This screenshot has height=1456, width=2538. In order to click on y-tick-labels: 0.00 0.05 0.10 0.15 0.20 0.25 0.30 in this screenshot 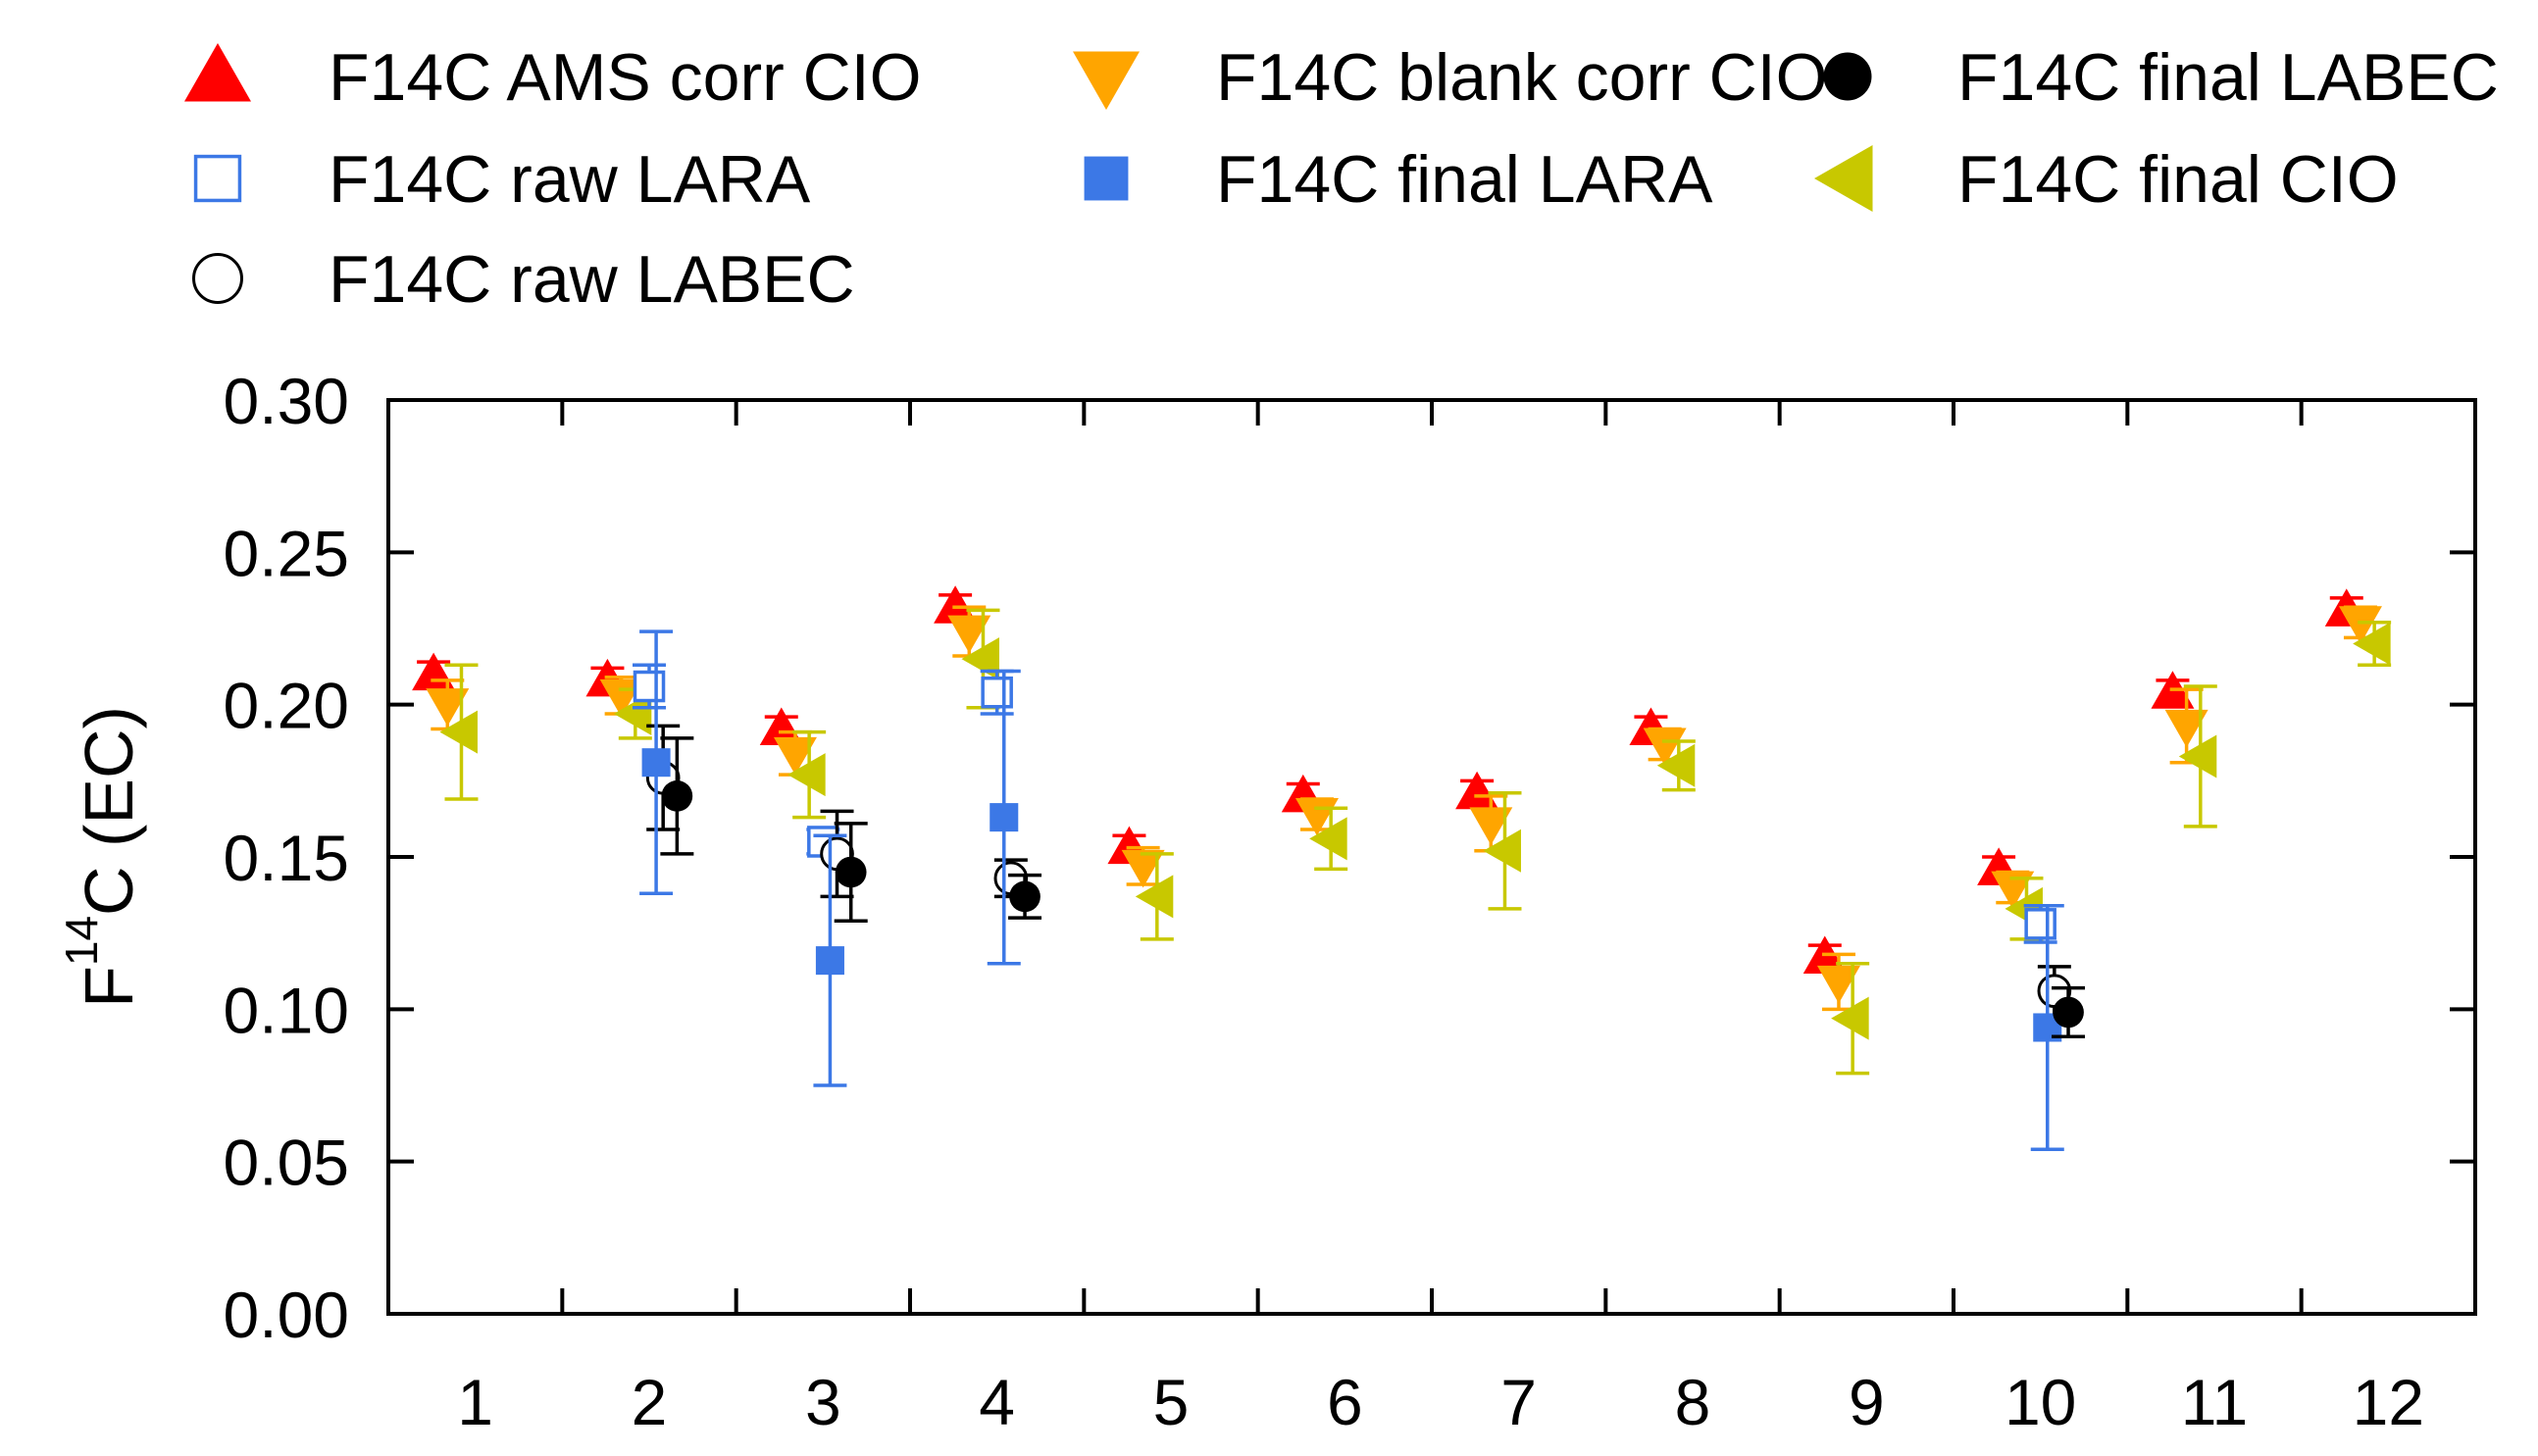, I will do `click(286, 858)`.